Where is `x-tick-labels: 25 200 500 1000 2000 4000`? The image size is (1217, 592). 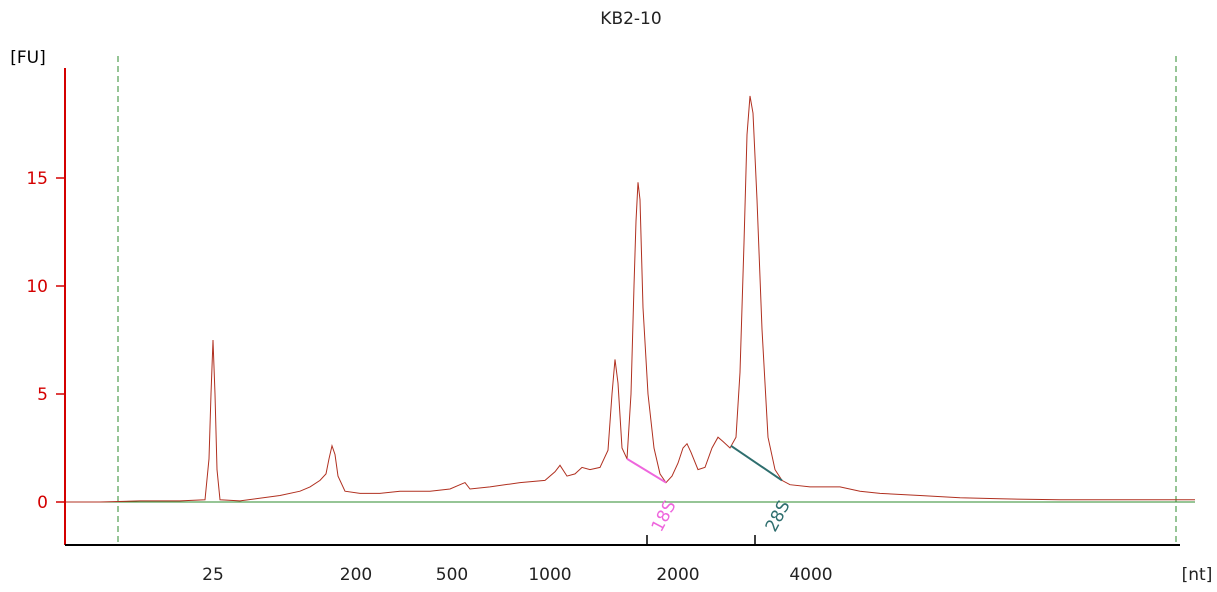
x-tick-labels: 25 200 500 1000 2000 4000 is located at coordinates (517, 560).